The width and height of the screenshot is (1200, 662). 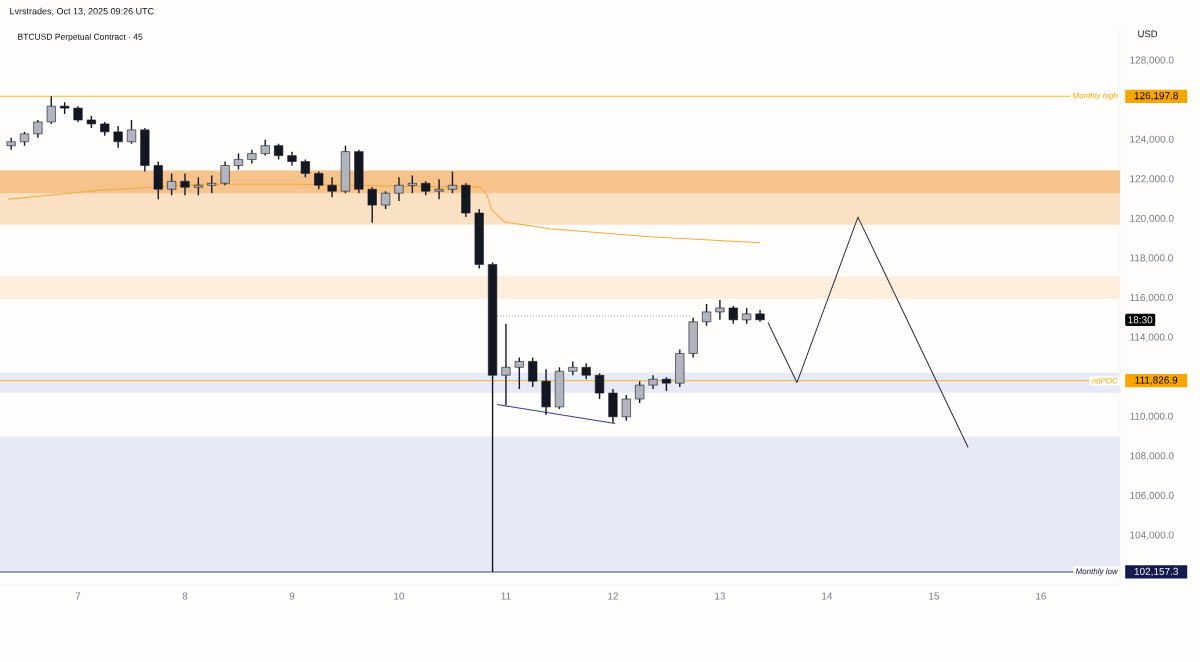 What do you see at coordinates (1041, 596) in the screenshot?
I see `x-tick-label: 16` at bounding box center [1041, 596].